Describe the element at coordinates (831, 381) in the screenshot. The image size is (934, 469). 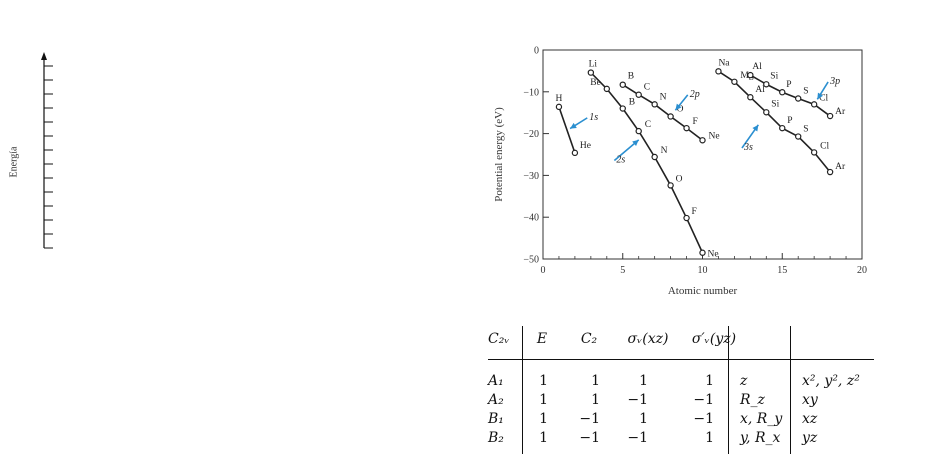
I see `quadratic-function: x², y², z²` at that location.